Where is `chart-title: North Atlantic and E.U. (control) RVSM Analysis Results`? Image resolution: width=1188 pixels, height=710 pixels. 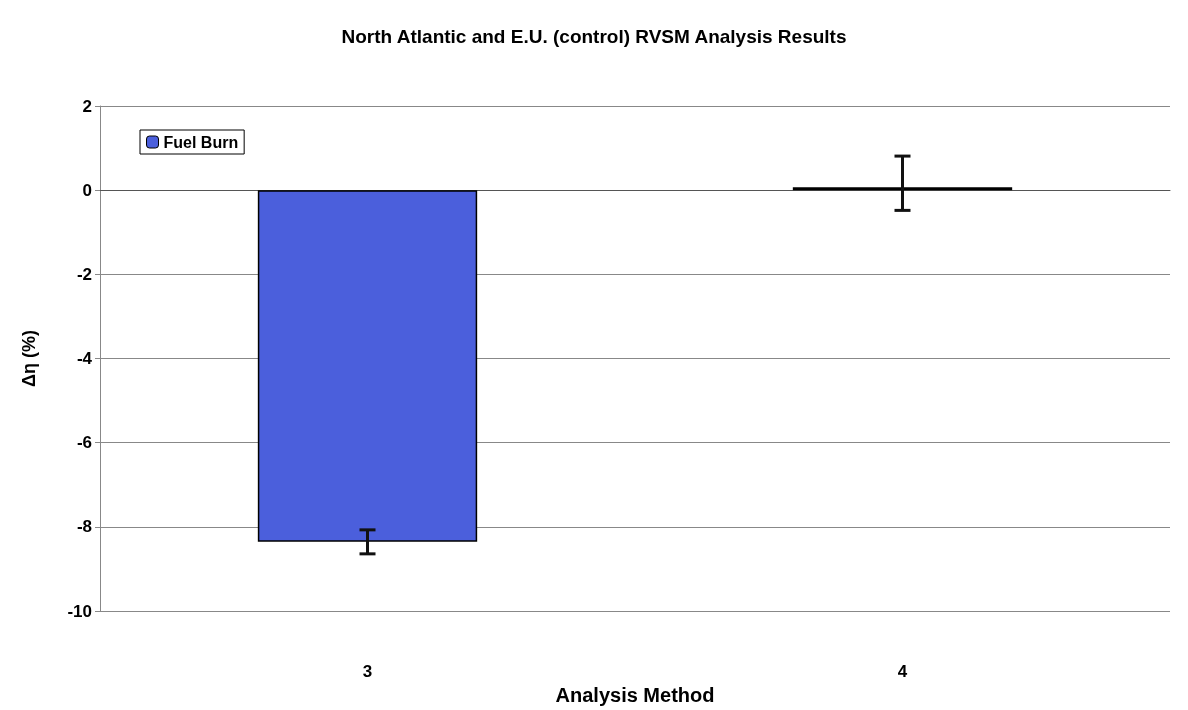
chart-title: North Atlantic and E.U. (control) RVSM Analysis Results is located at coordinates (594, 36).